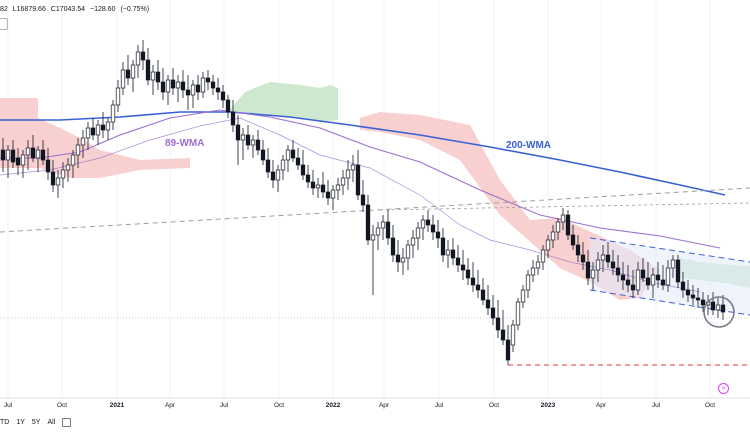 Image resolution: width=750 pixels, height=435 pixels. I want to click on x-tick-label: Oct, so click(494, 405).